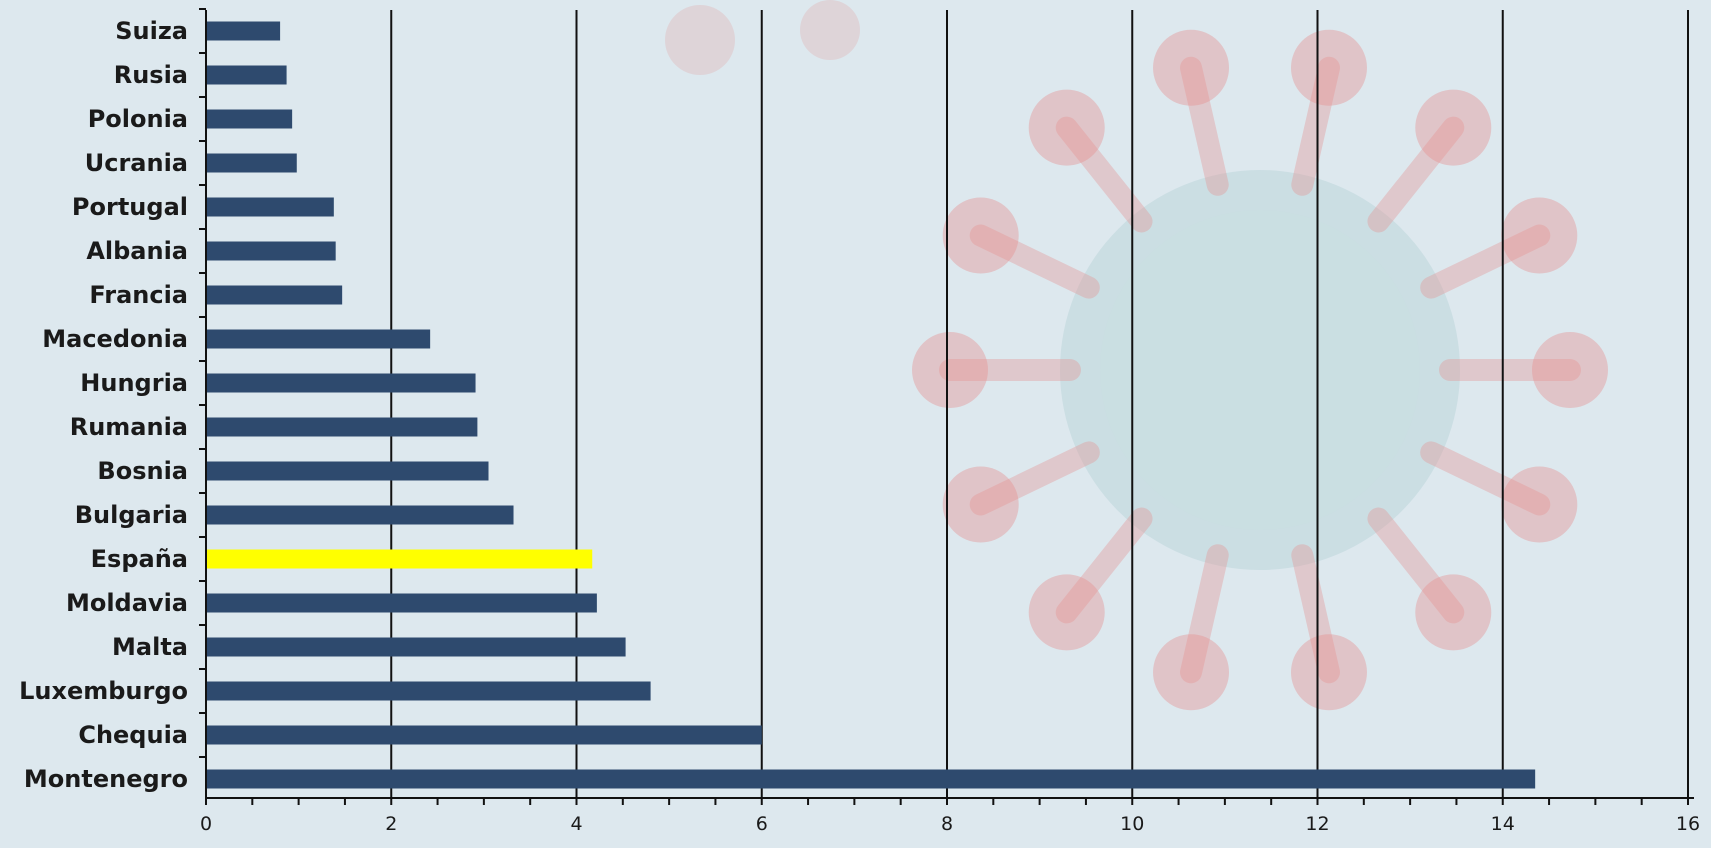 This screenshot has height=848, width=1711. I want to click on category-label: Malta, so click(150, 647).